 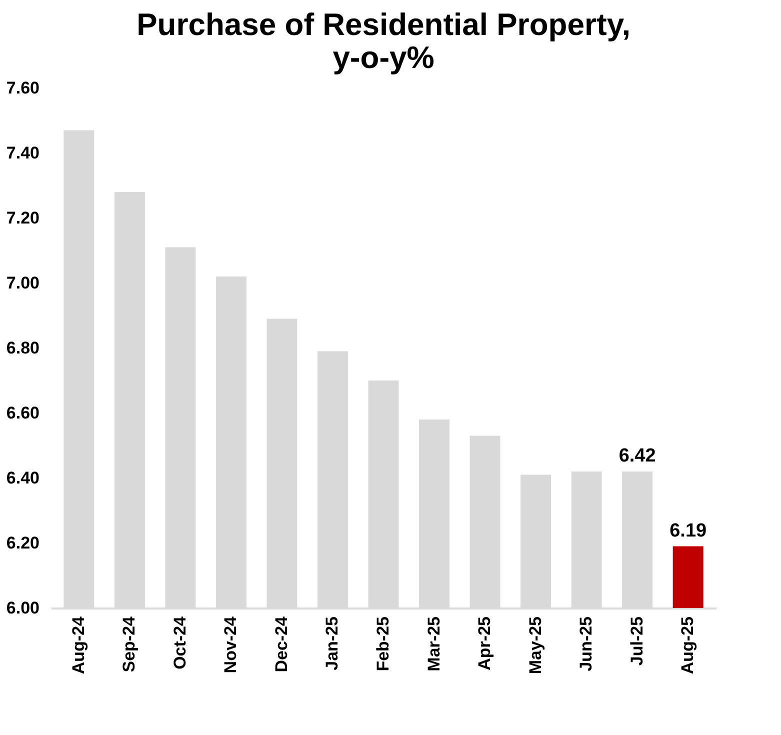 I want to click on chart-title: Purchase of Residential Property, y-o-y%, so click(x=383, y=41).